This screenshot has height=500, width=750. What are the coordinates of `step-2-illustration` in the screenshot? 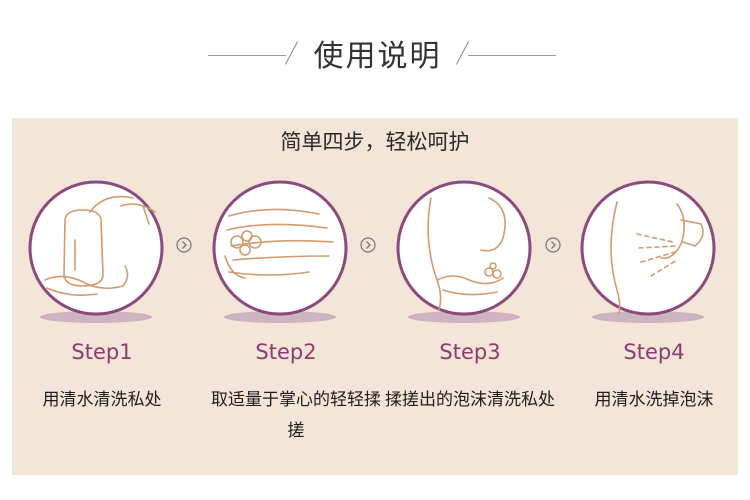 It's located at (280, 255).